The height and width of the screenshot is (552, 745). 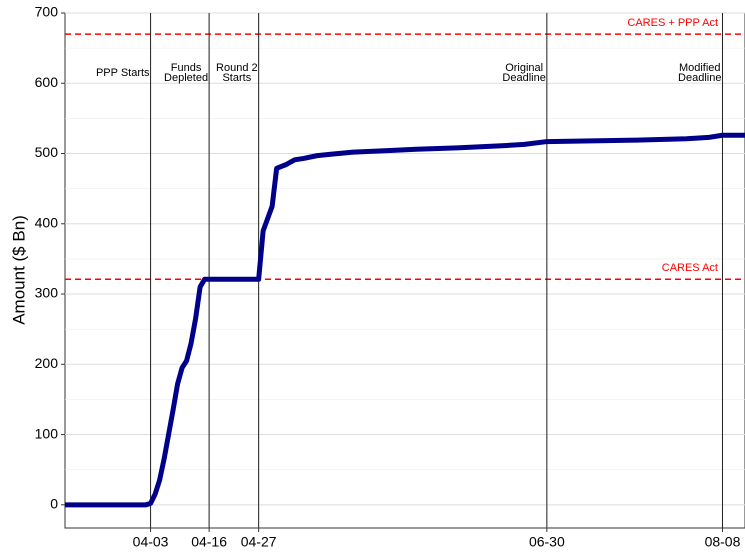 I want to click on event-label: Starts, so click(x=236, y=78).